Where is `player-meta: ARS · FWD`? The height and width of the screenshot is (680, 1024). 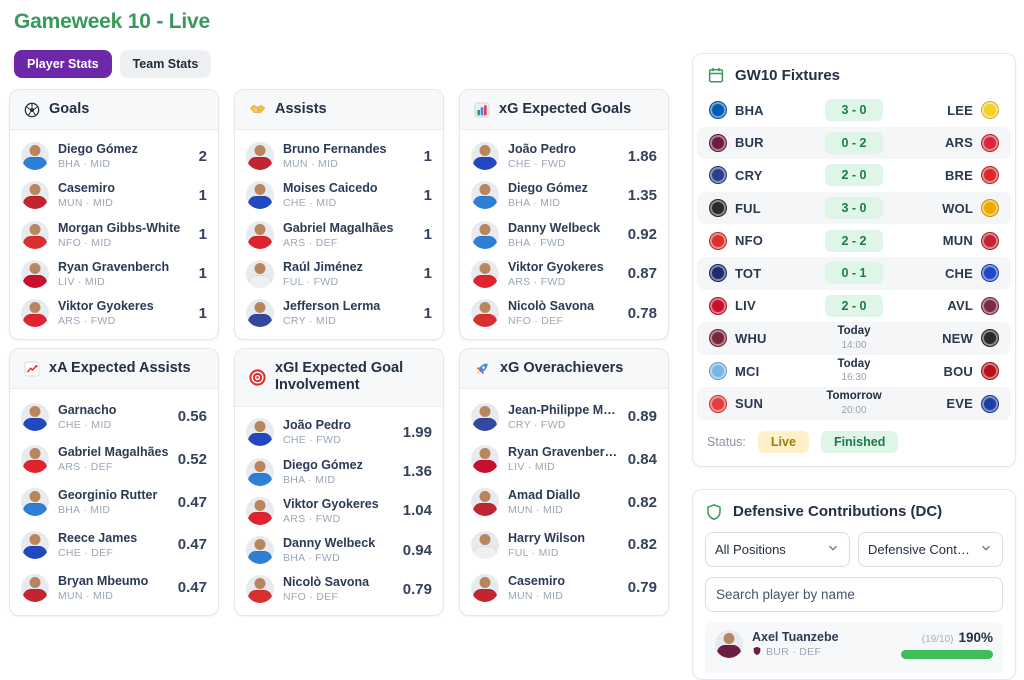
player-meta: ARS · FWD is located at coordinates (537, 281).